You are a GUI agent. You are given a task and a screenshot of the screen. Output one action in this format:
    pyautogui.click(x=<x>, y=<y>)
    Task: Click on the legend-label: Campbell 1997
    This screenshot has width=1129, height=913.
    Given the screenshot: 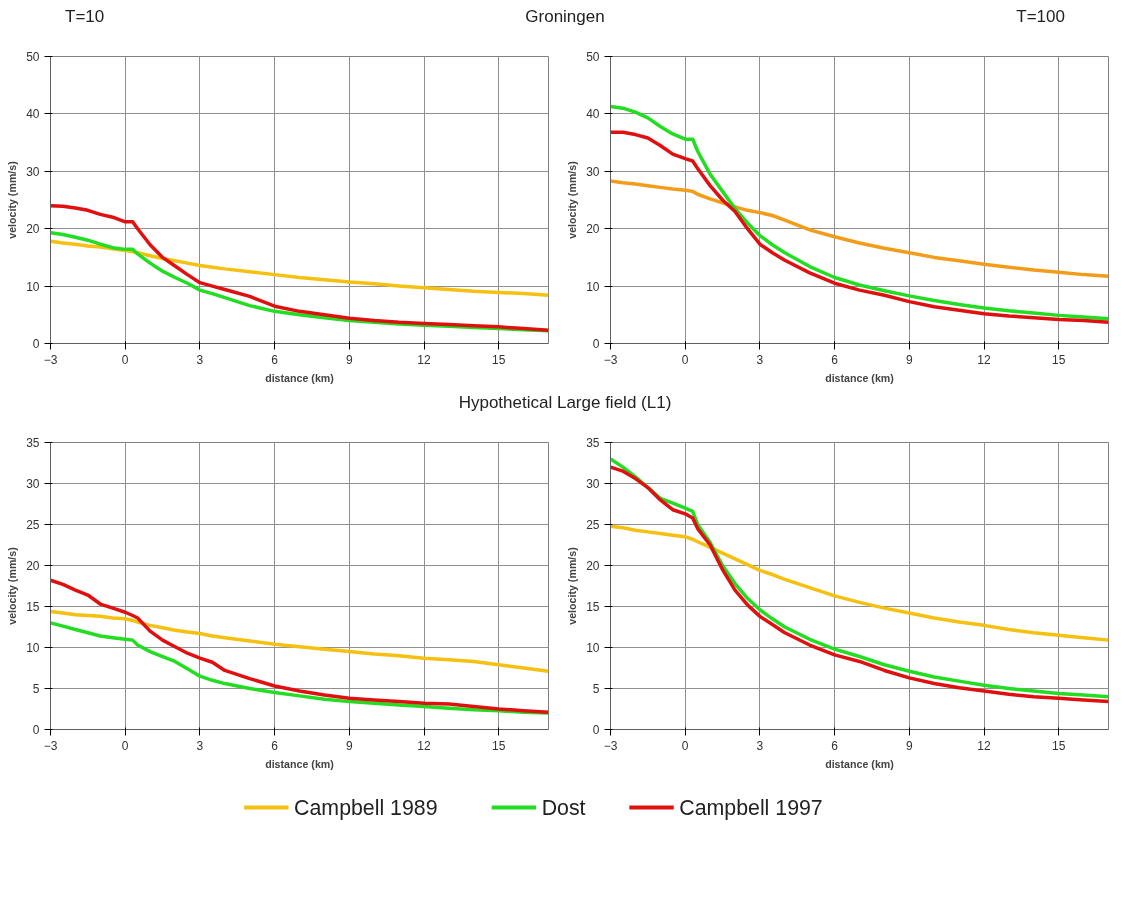 What is the action you would take?
    pyautogui.click(x=751, y=807)
    